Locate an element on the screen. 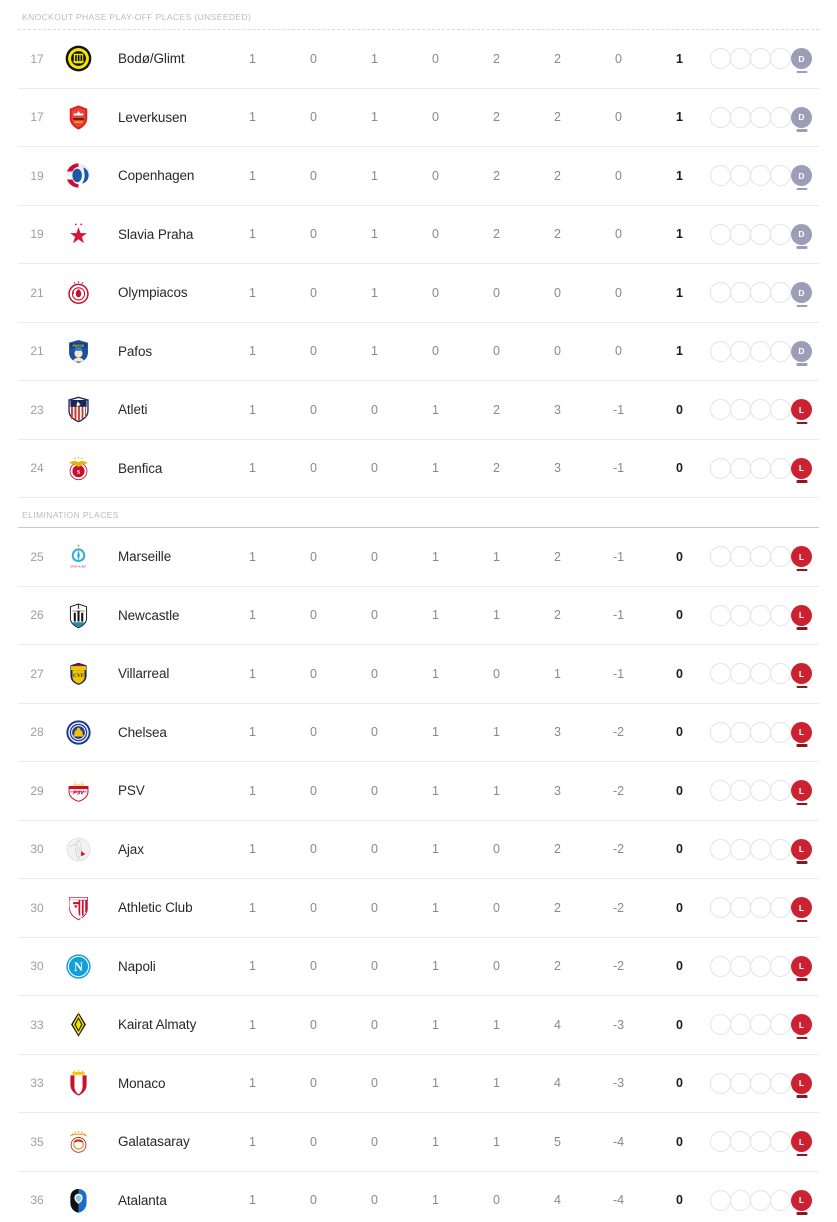 The width and height of the screenshot is (837, 1222). row-team-name: Bodø/Glimt is located at coordinates (151, 59).